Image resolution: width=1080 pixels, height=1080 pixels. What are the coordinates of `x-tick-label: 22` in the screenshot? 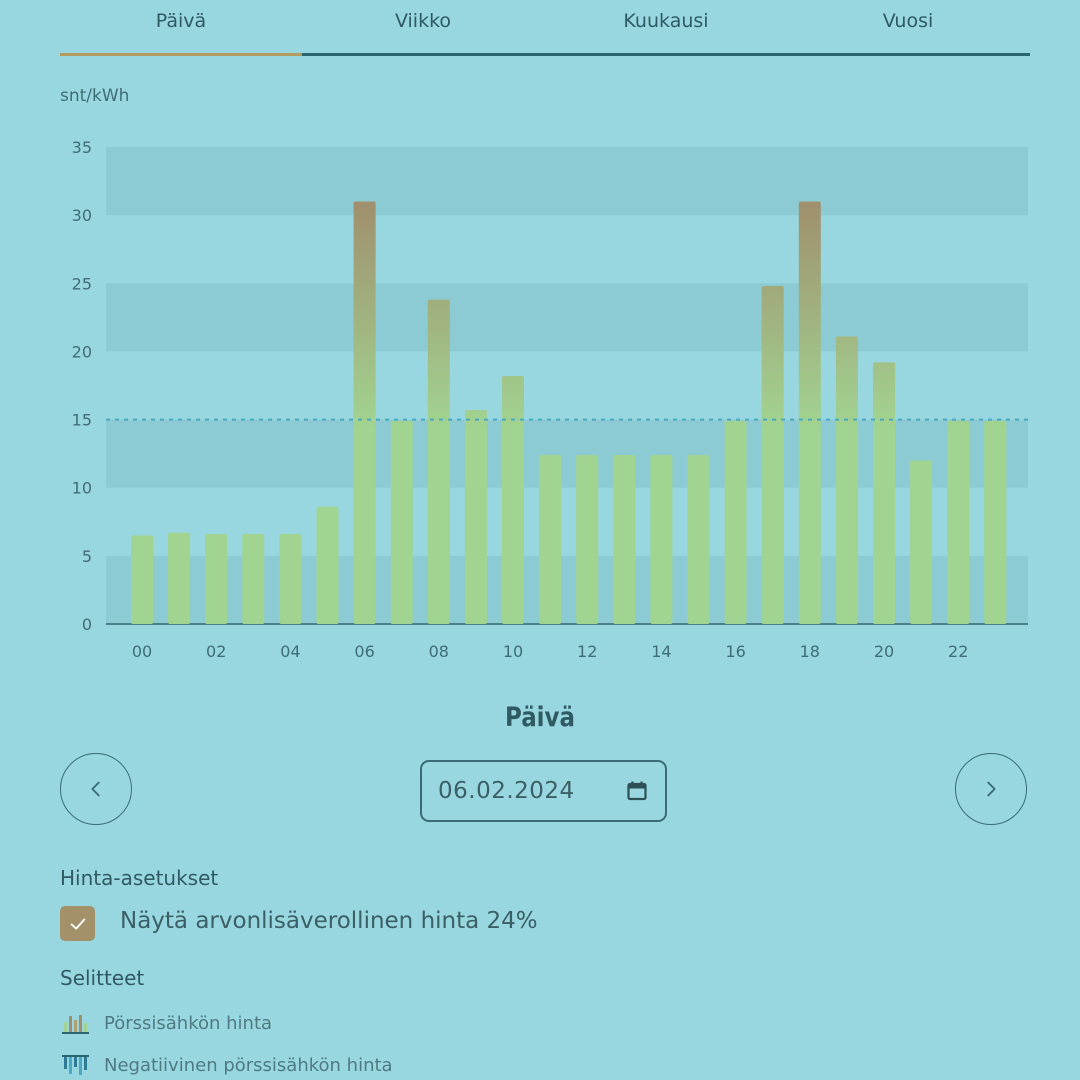 It's located at (958, 651).